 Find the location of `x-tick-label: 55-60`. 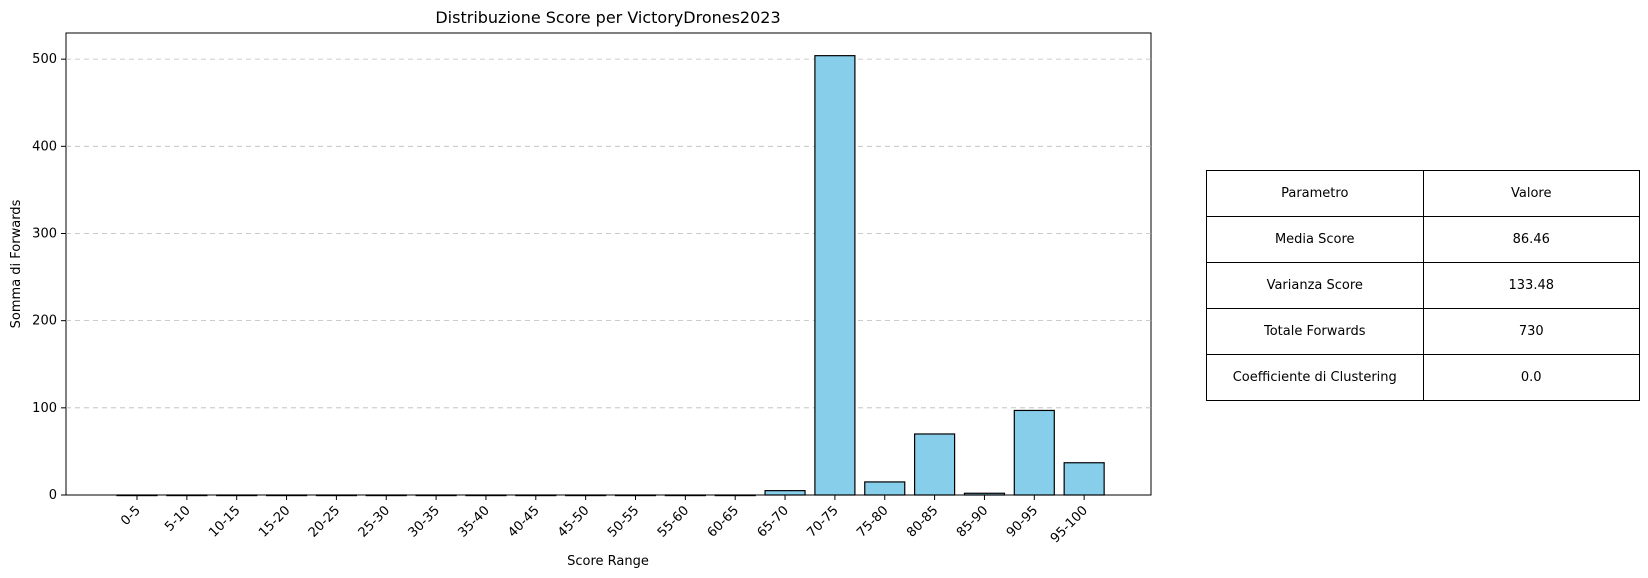

x-tick-label: 55-60 is located at coordinates (673, 521).